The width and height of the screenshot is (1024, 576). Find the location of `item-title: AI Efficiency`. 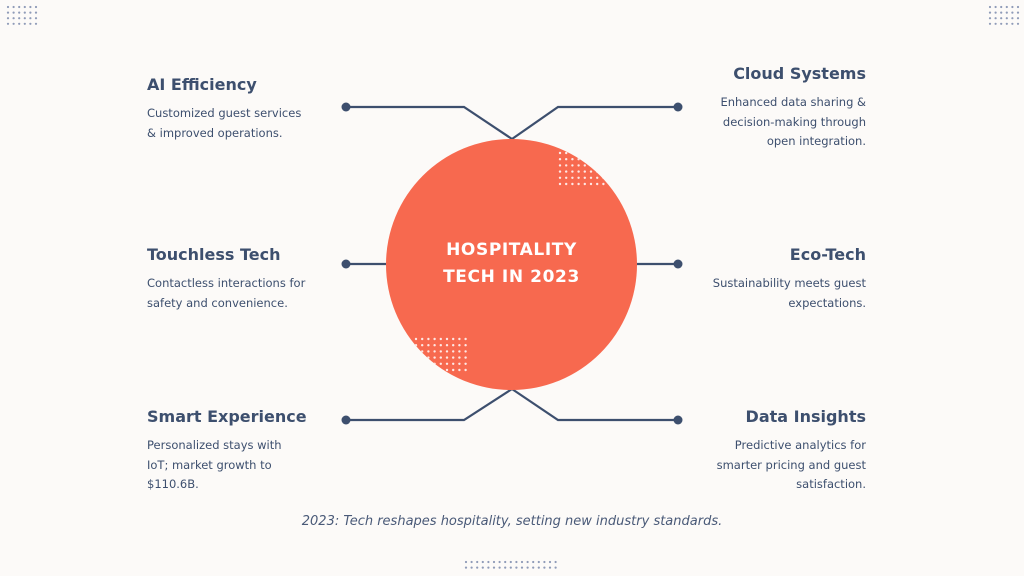

item-title: AI Efficiency is located at coordinates (202, 84).